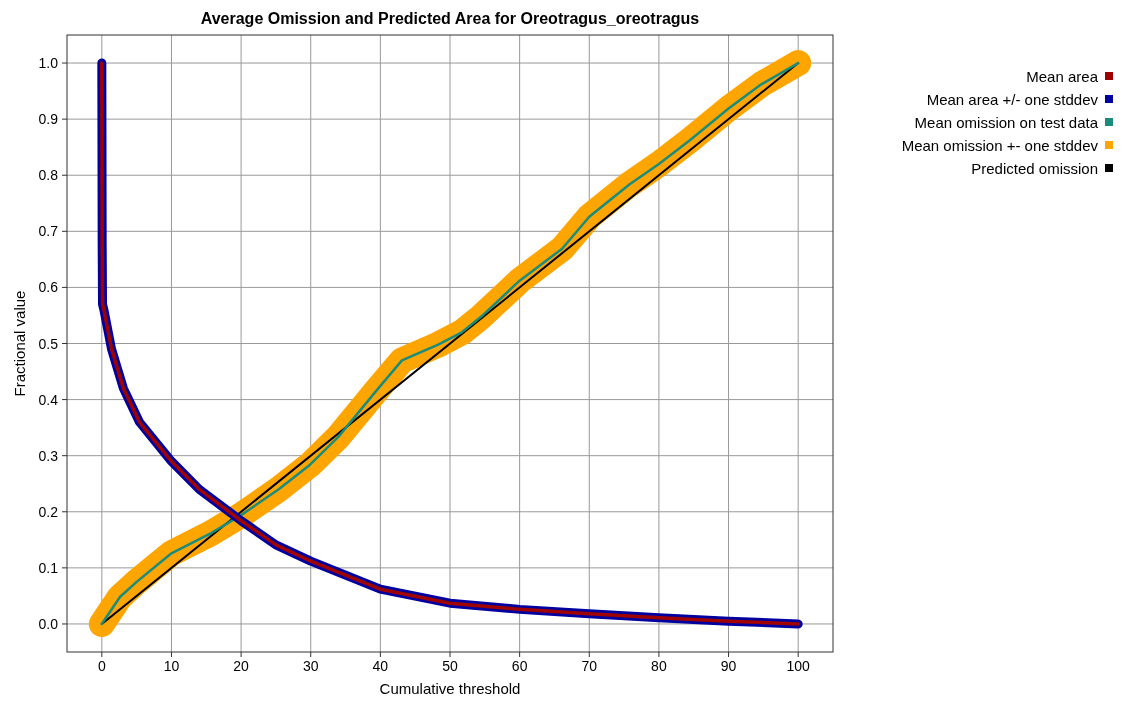 The image size is (1130, 708). I want to click on x-tick-label: 50, so click(450, 666).